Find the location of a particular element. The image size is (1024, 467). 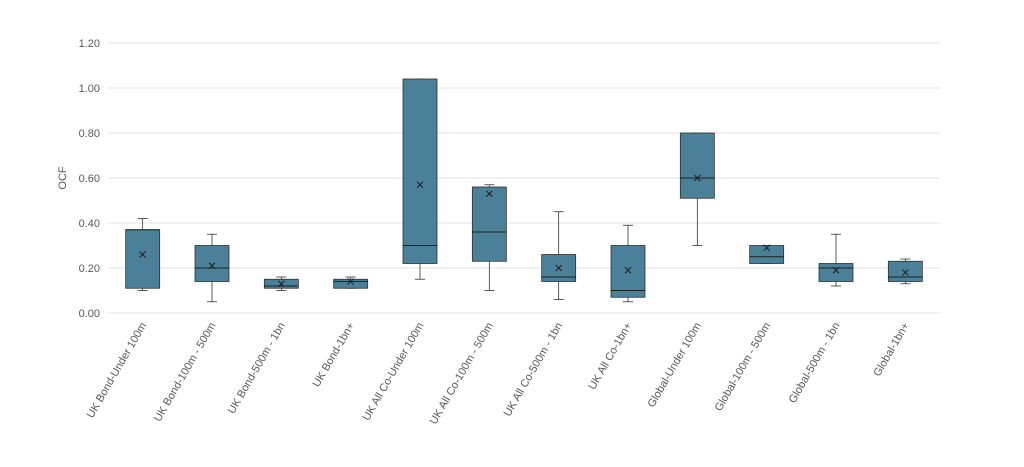

x-category-label: Global-500m - 1bn is located at coordinates (815, 363).